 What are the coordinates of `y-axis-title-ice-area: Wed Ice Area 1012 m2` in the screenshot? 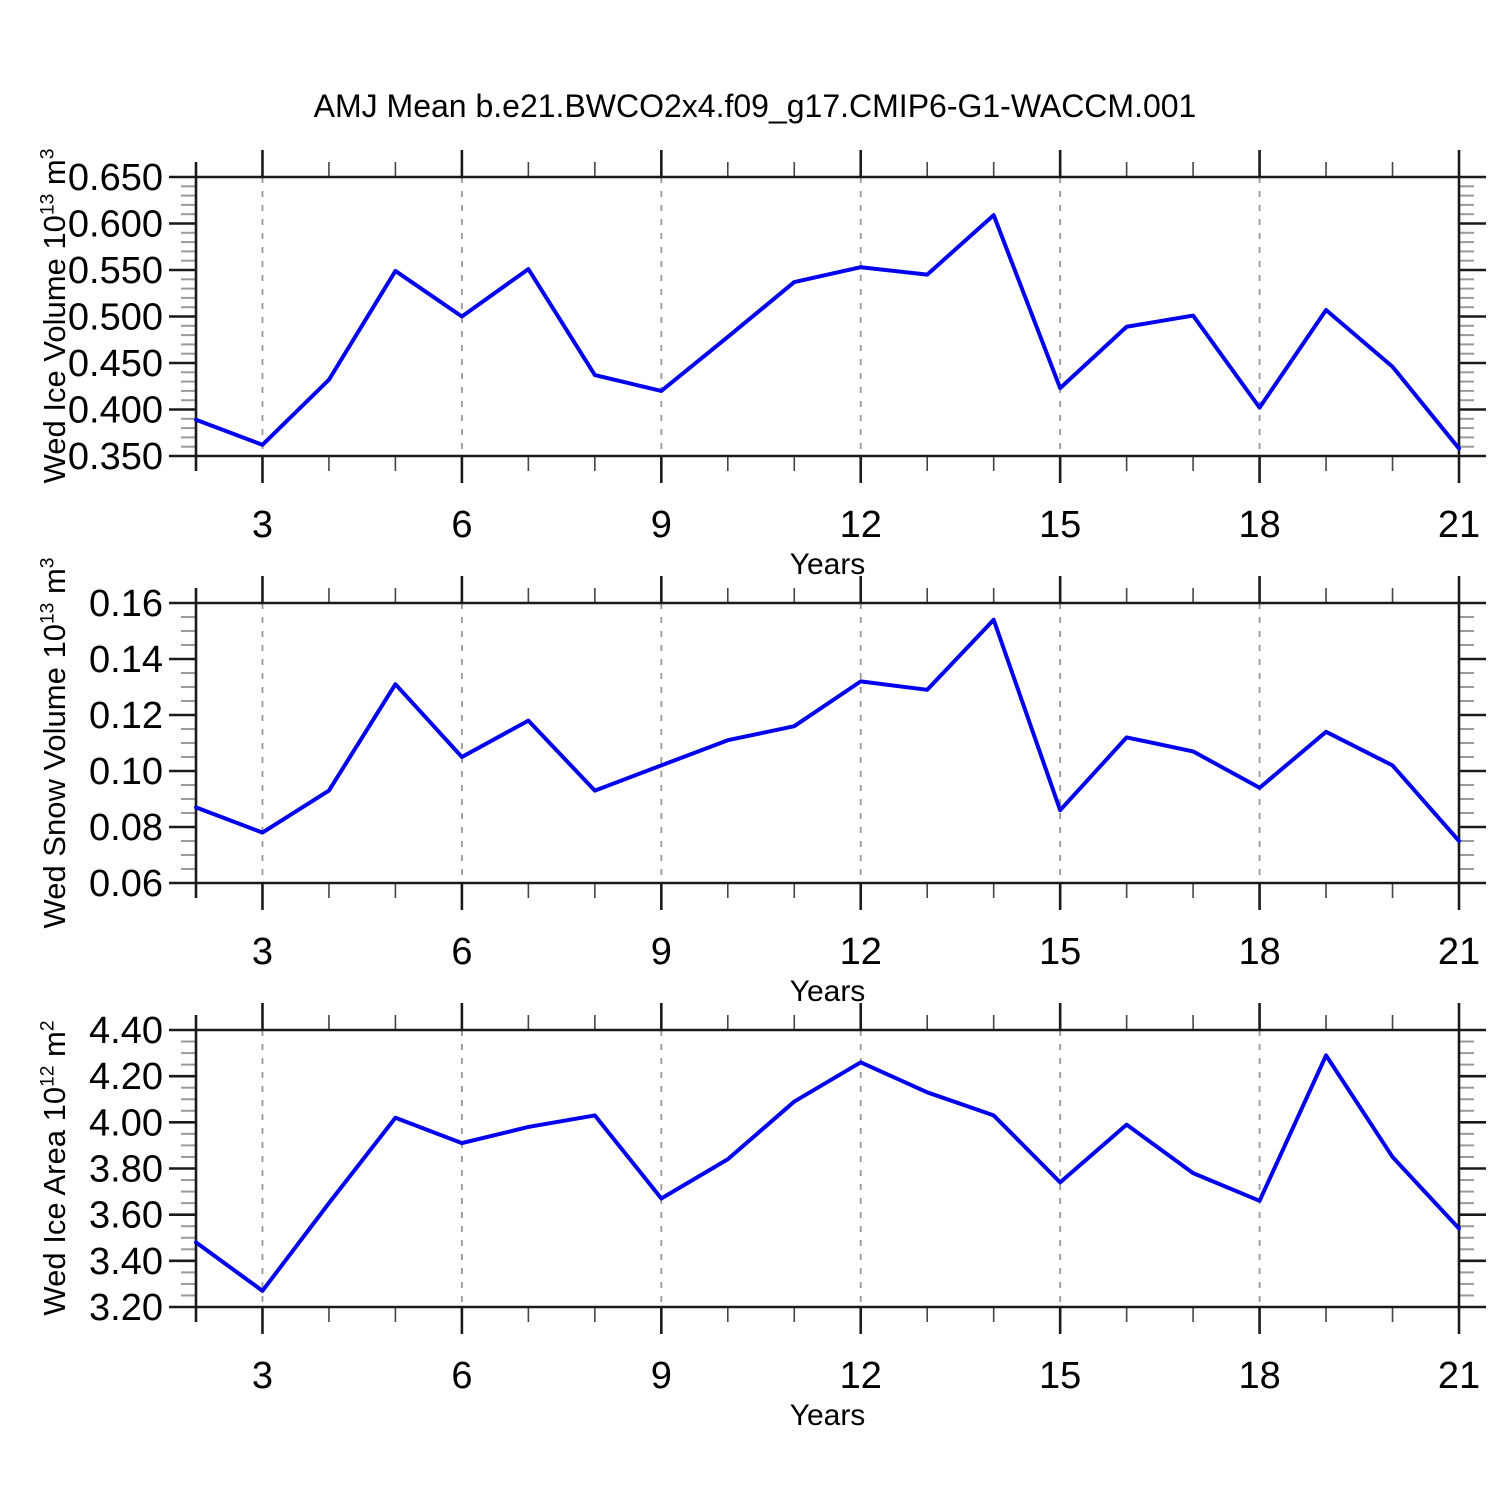 It's located at (55, 1167).